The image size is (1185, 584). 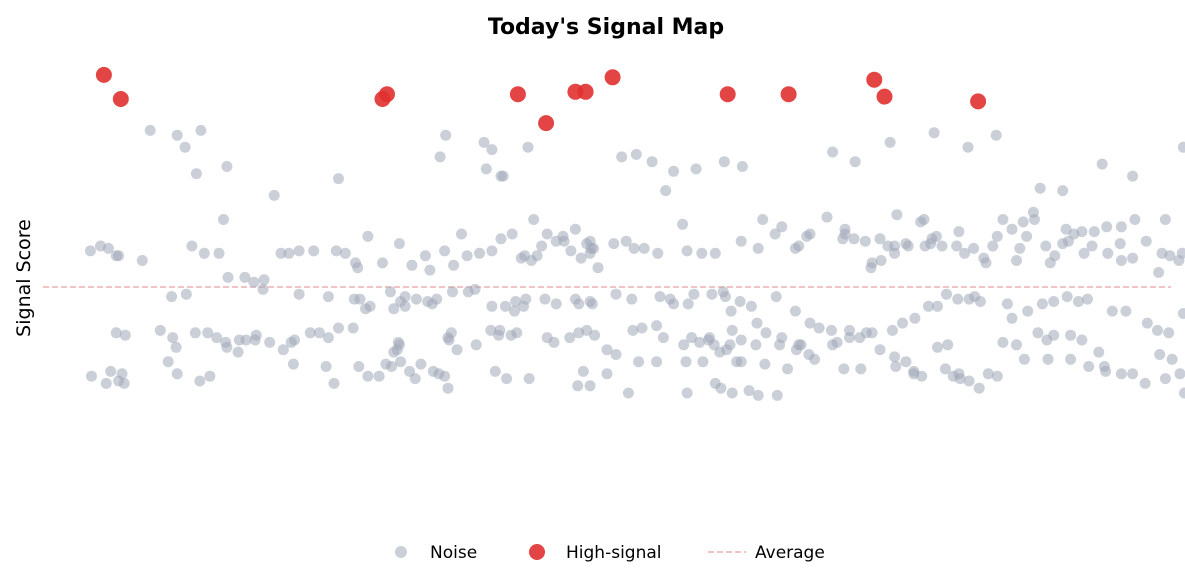 I want to click on y-axis-label: Signal Score, so click(x=24, y=278).